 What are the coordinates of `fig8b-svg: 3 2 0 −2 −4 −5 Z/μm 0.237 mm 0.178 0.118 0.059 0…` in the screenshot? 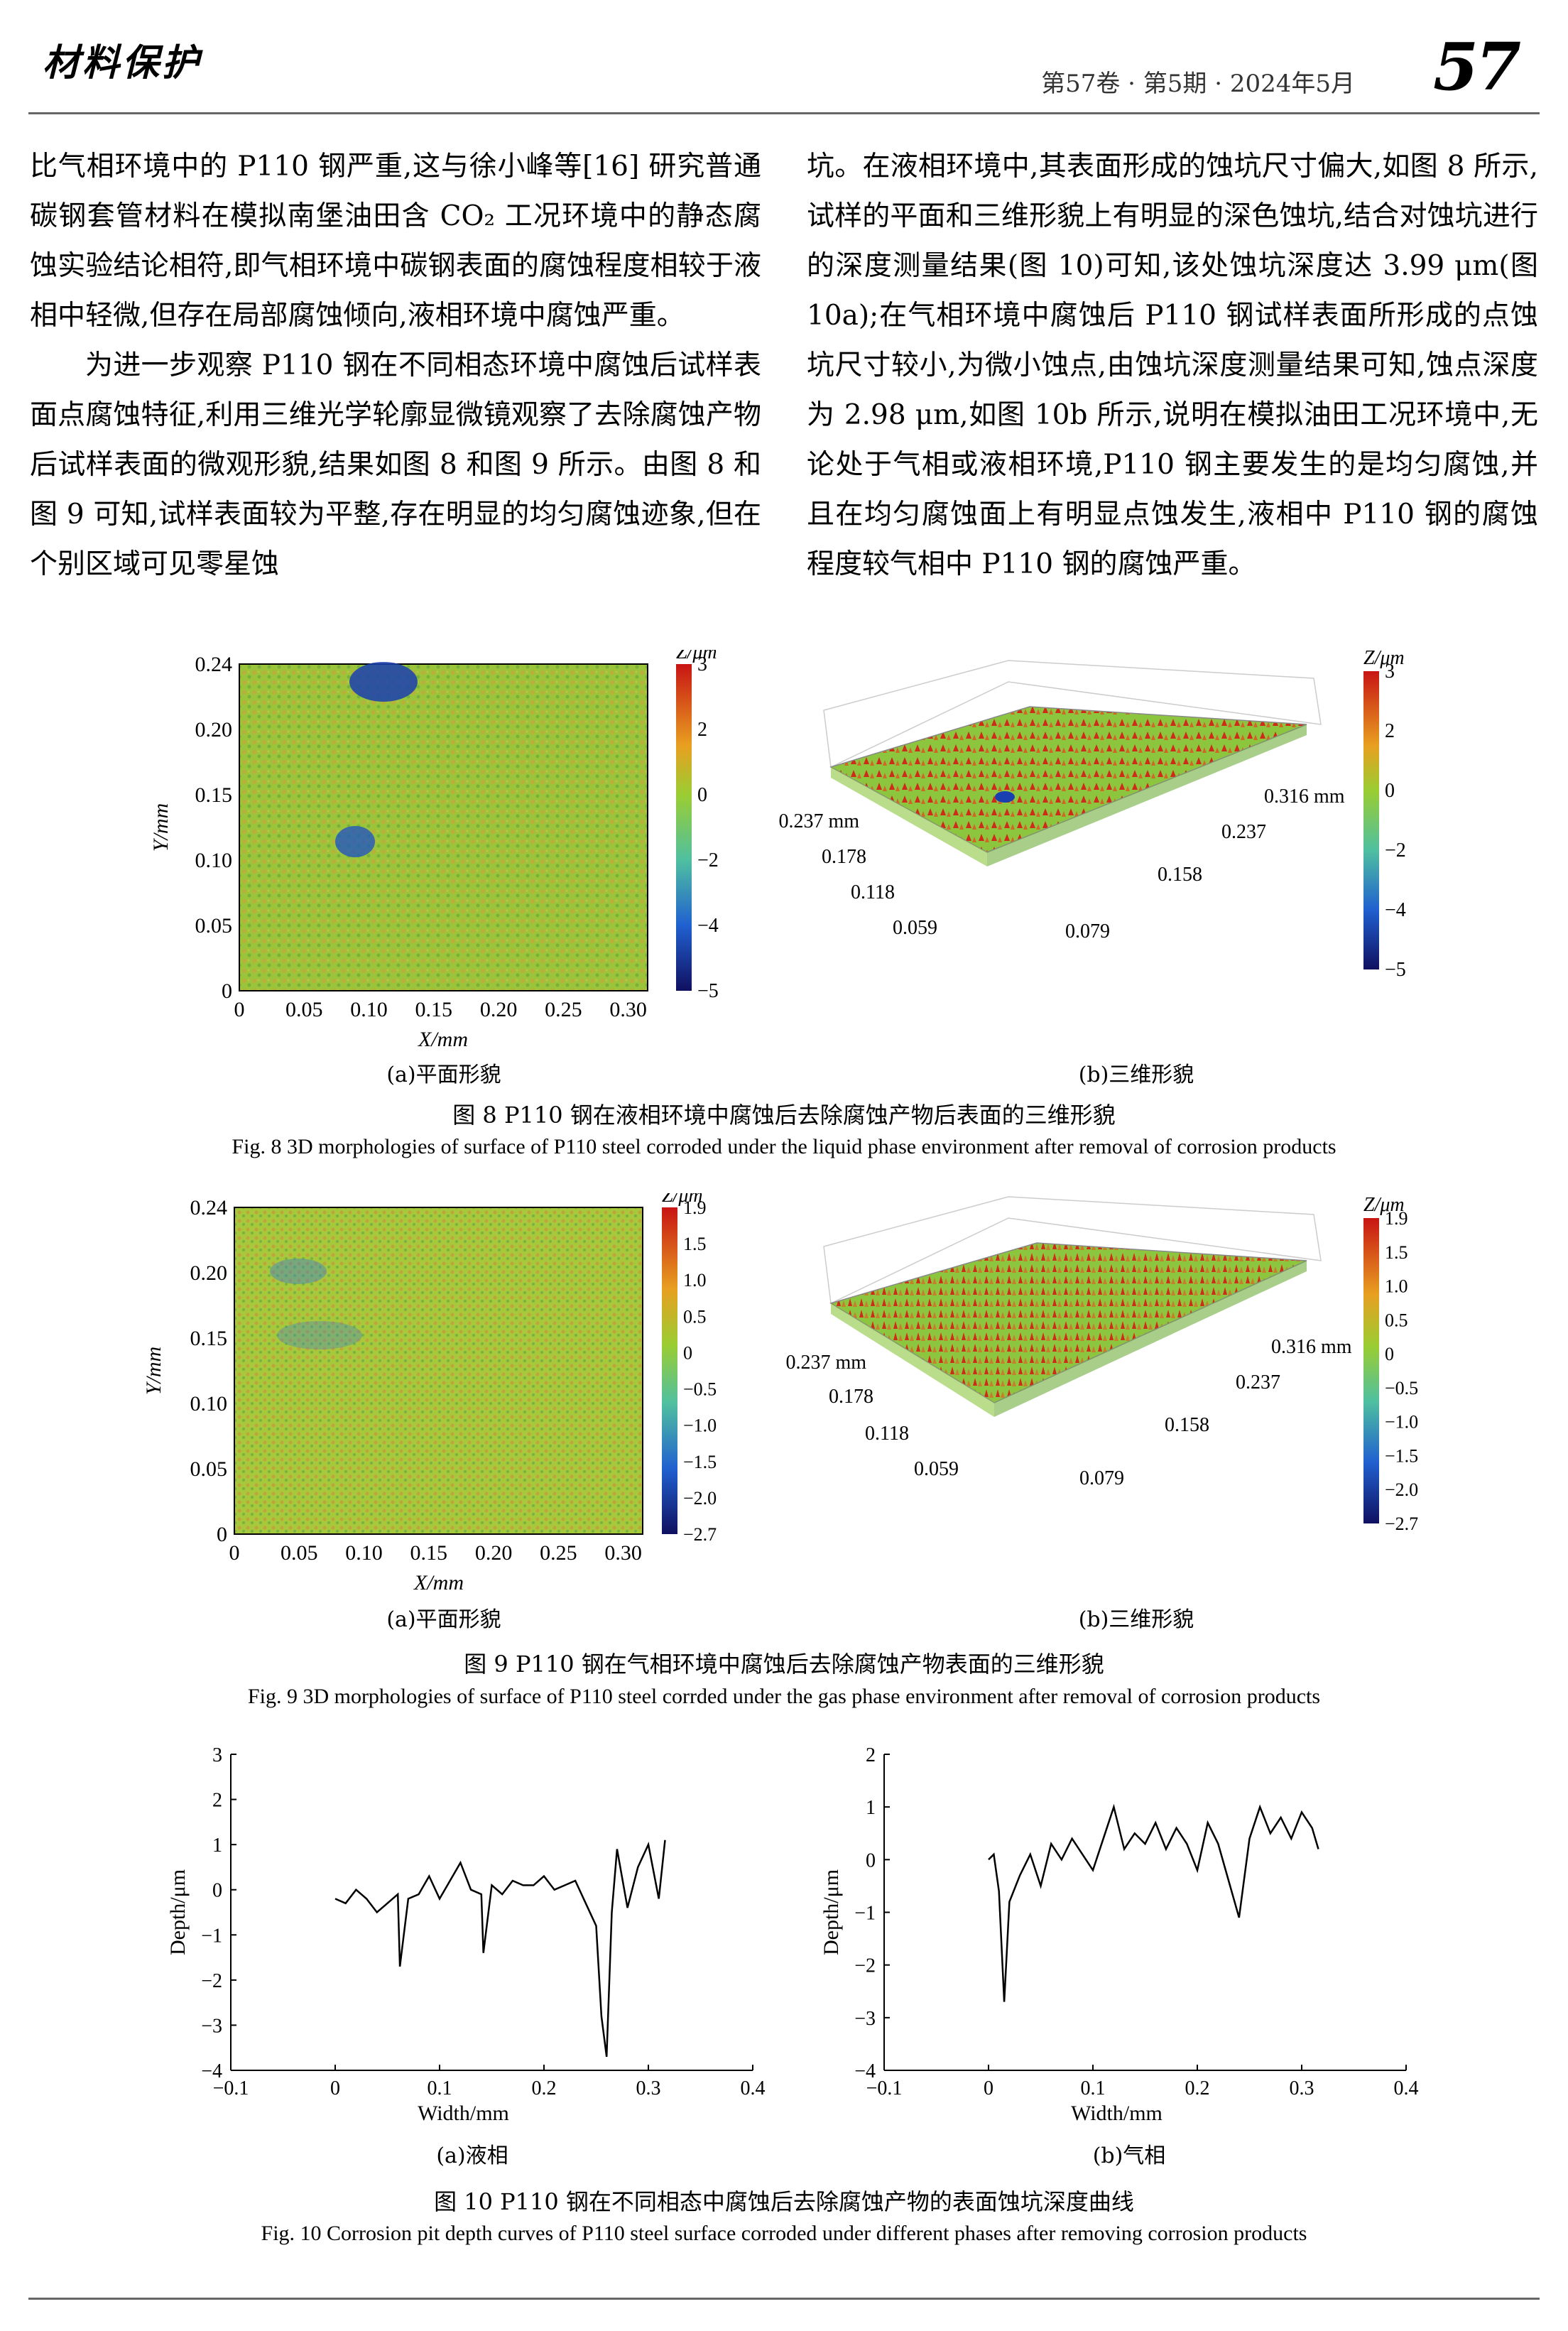 It's located at (1092, 814).